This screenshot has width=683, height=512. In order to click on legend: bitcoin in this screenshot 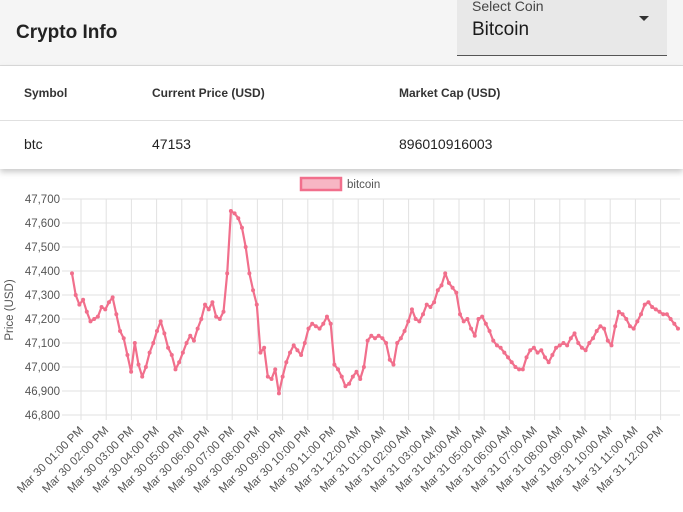, I will do `click(339, 184)`.